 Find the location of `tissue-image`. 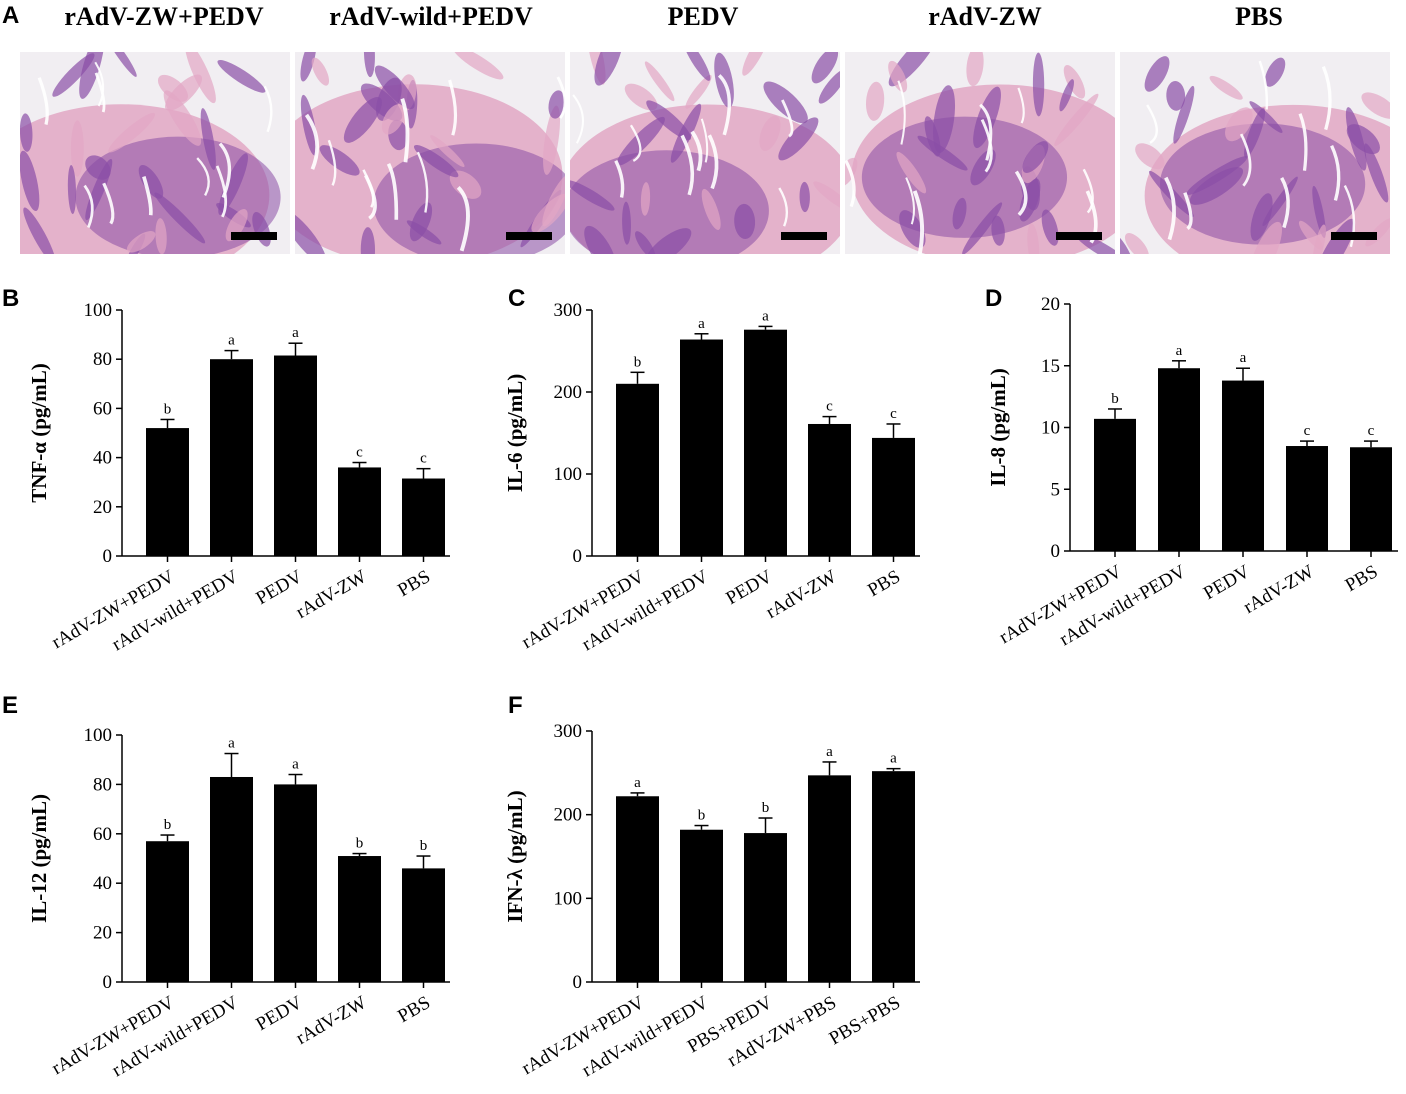

tissue-image is located at coordinates (705, 153).